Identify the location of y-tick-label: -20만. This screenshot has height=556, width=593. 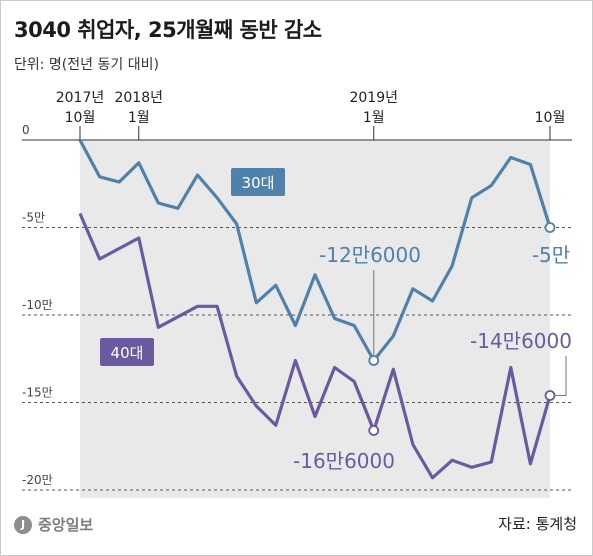
(37, 480).